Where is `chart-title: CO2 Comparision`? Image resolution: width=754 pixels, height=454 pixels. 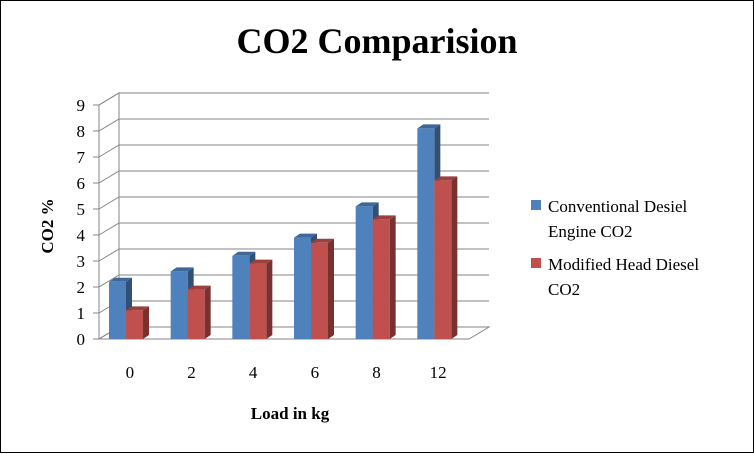 chart-title: CO2 Comparision is located at coordinates (376, 41).